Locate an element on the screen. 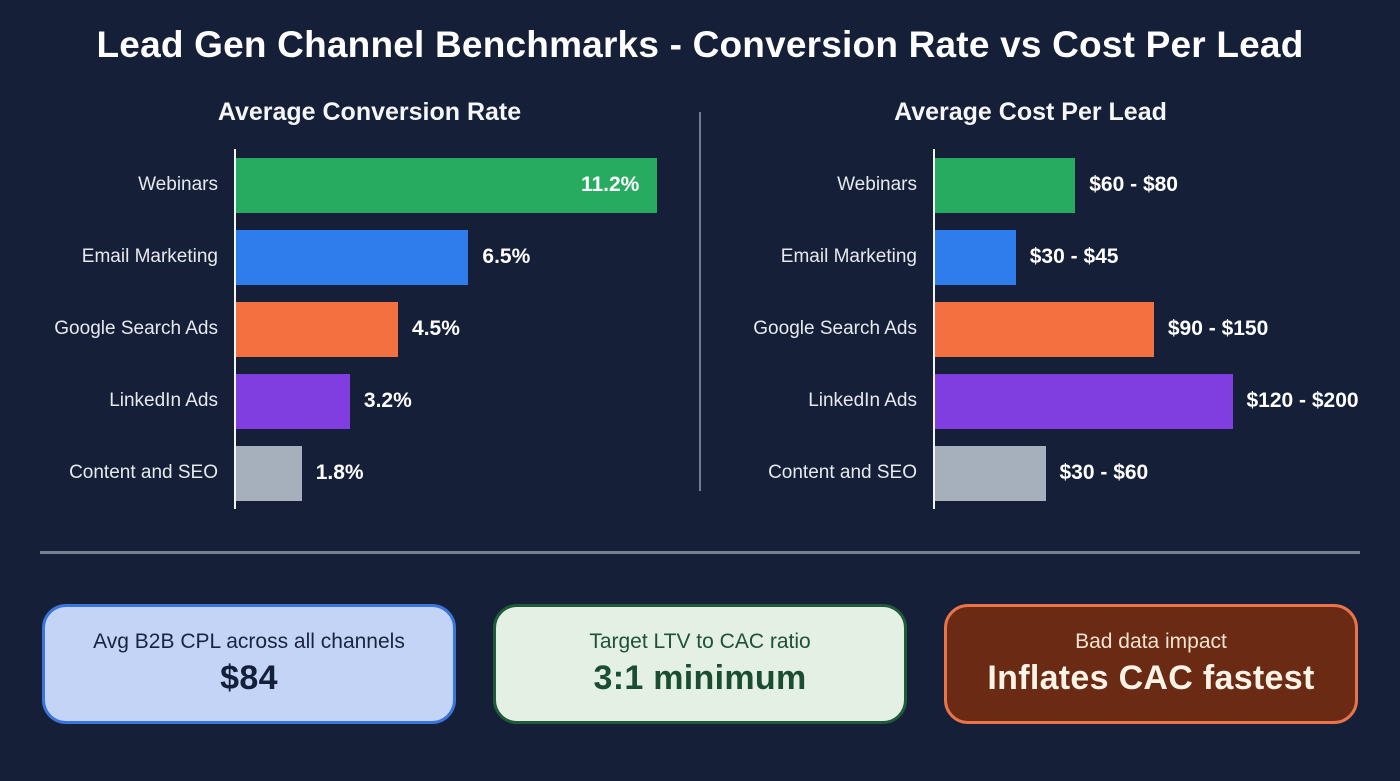 The height and width of the screenshot is (781, 1400). value-label: $90 - $150 is located at coordinates (1218, 328).